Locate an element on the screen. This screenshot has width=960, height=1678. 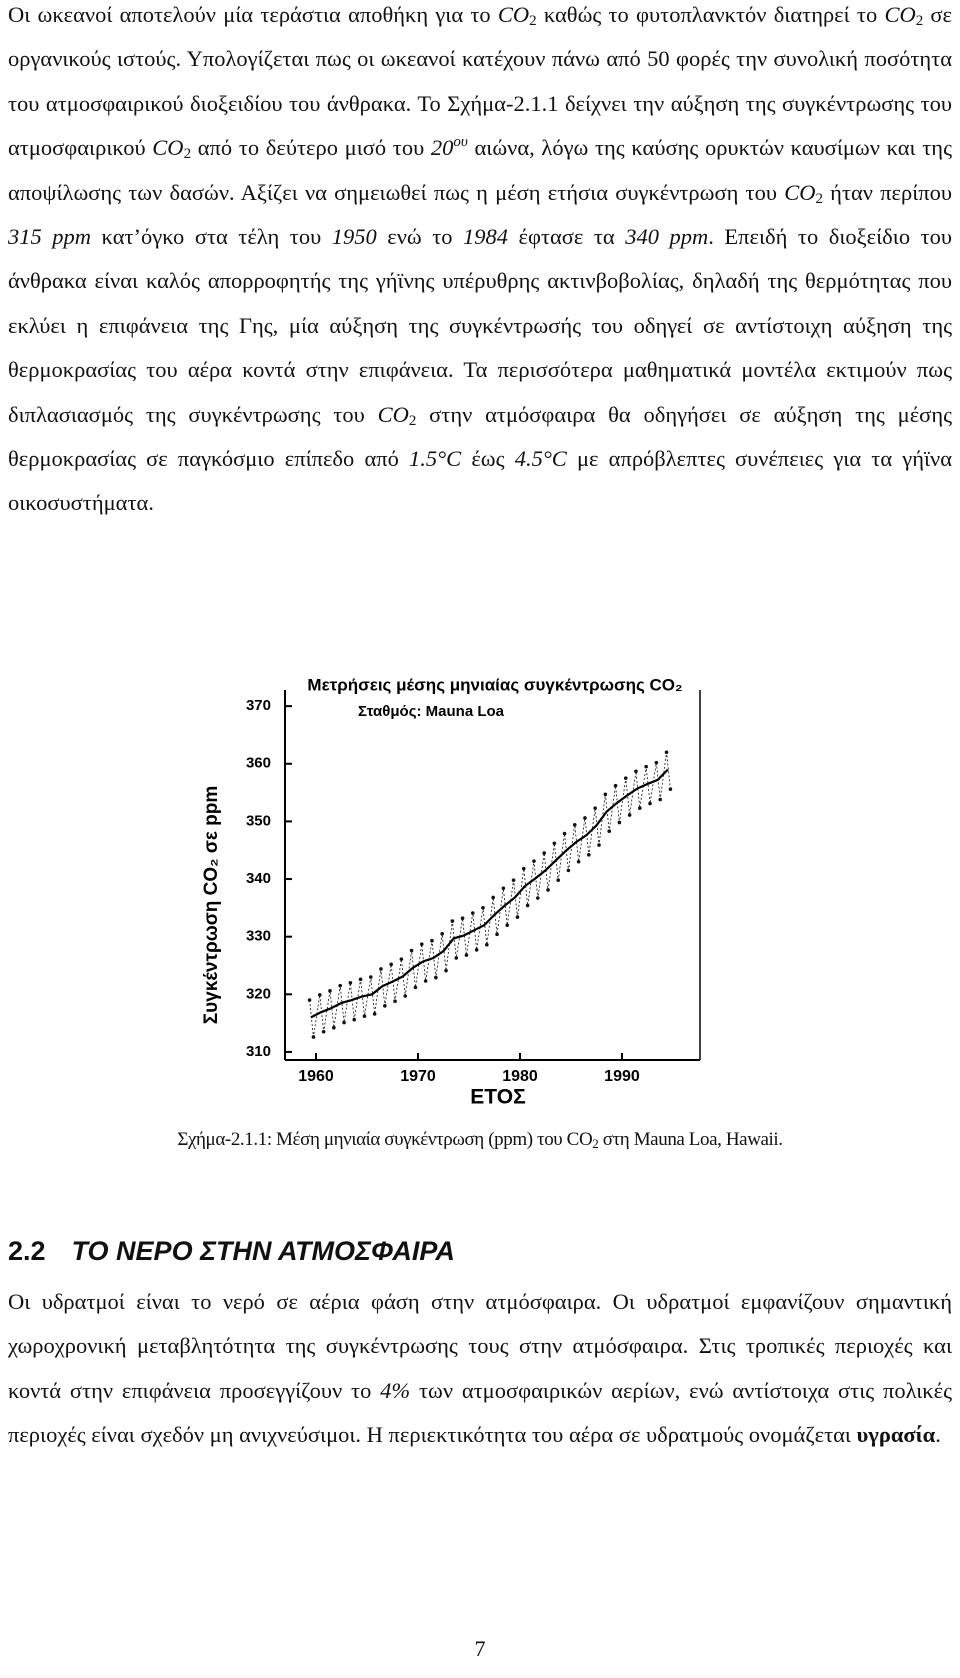
text-run: από το δεύτερο μισό του is located at coordinates (311, 148).